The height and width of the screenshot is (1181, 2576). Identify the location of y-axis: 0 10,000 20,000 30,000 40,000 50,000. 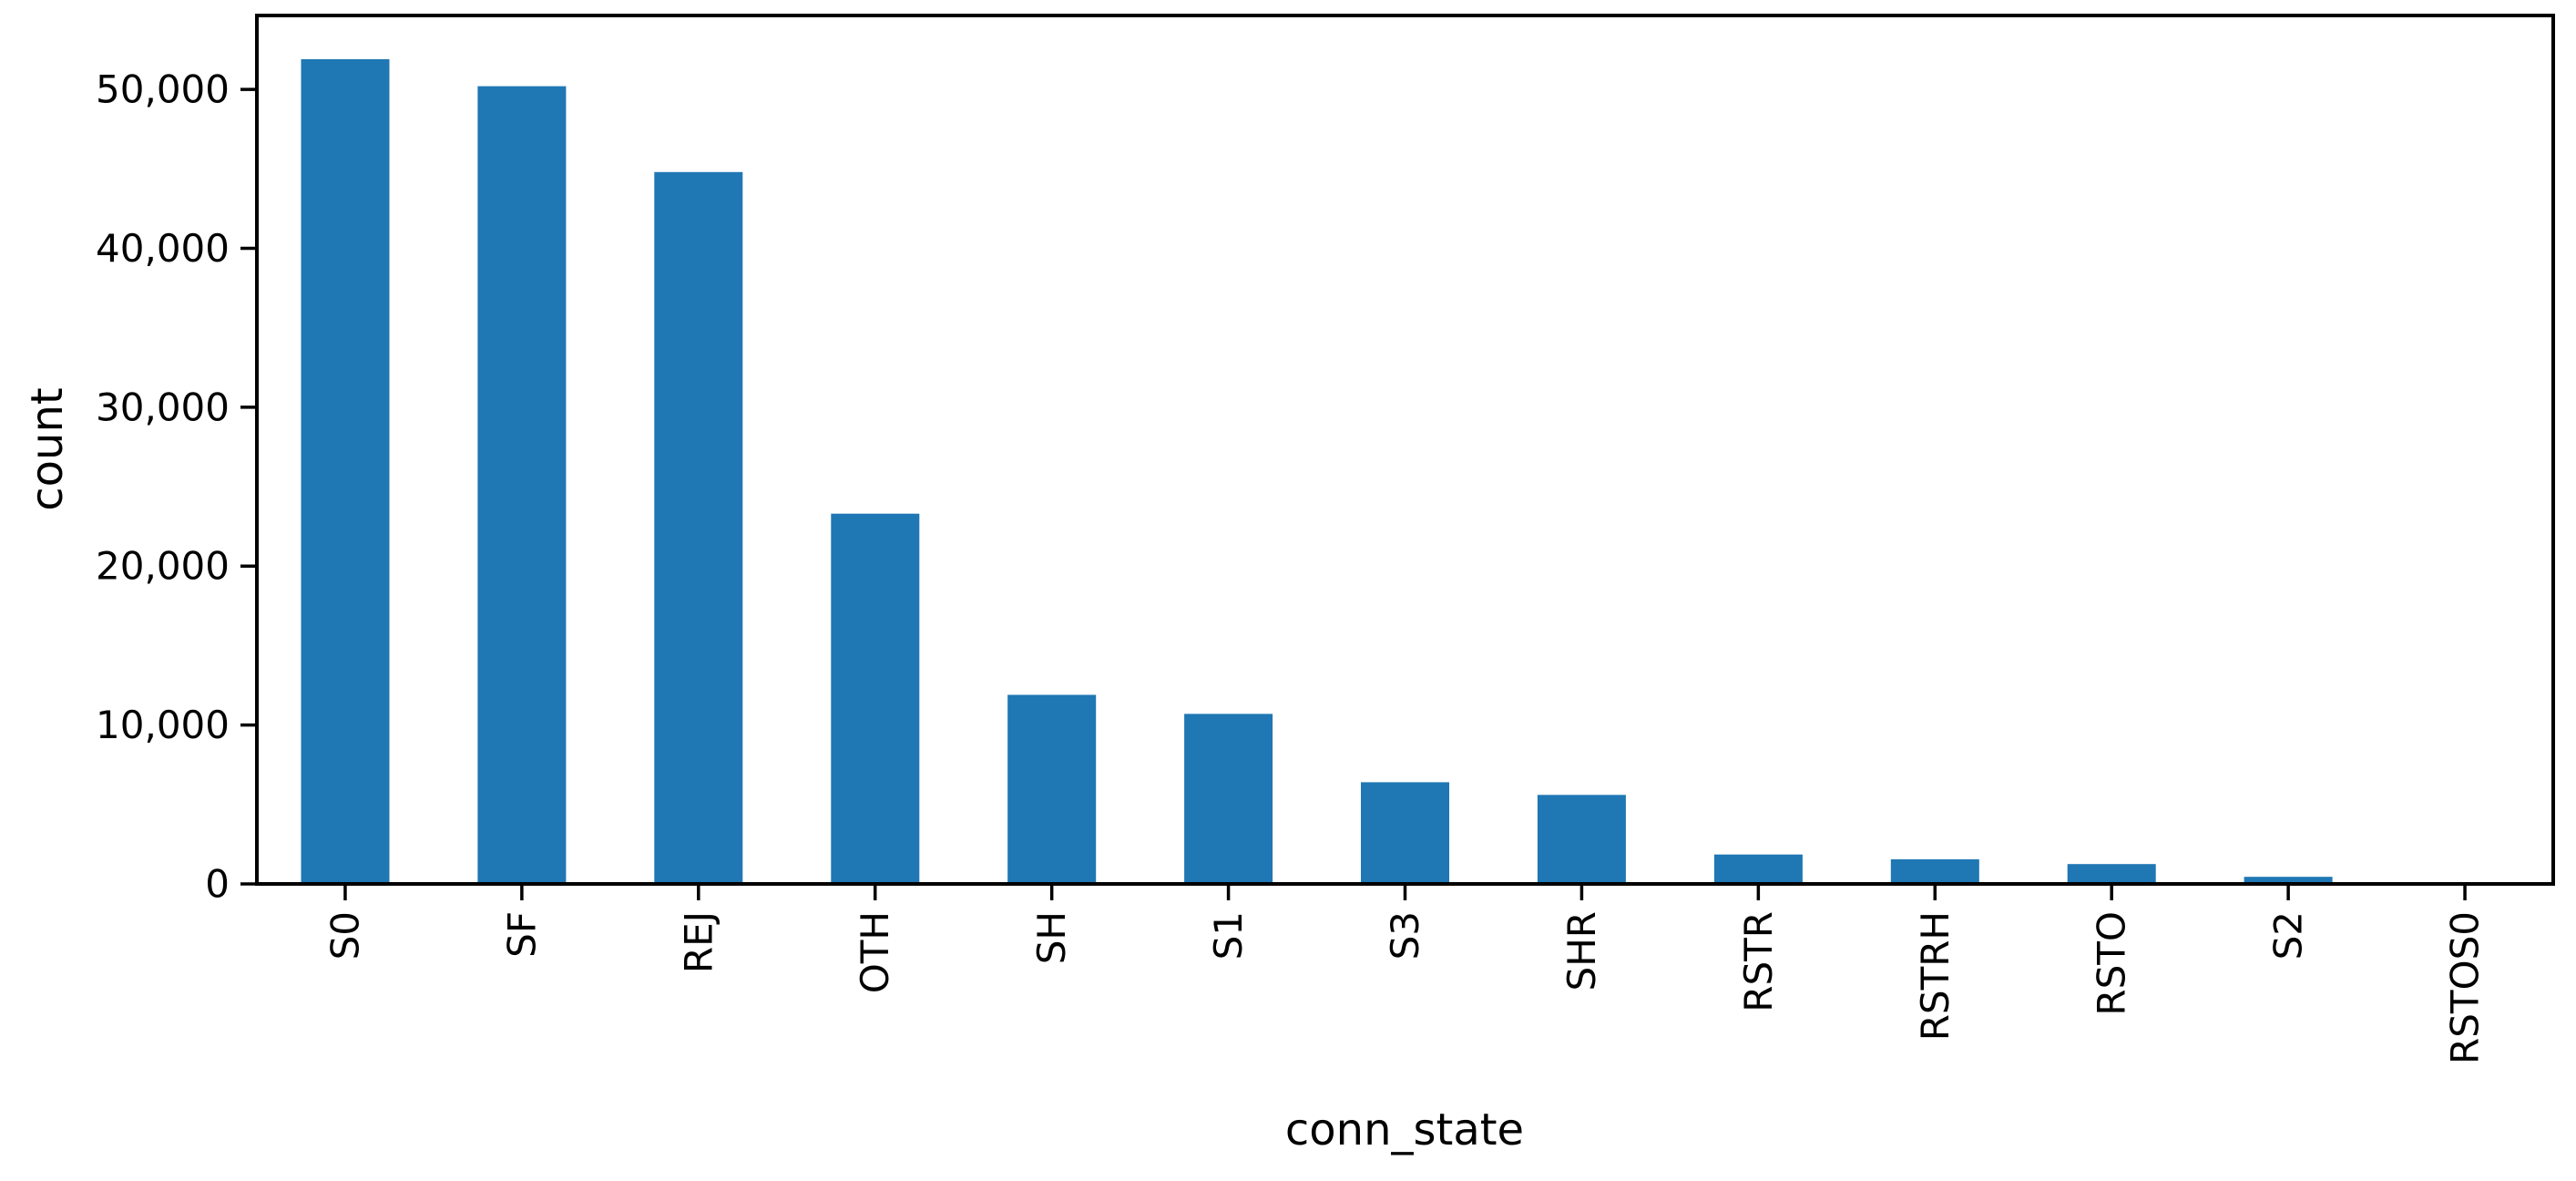
(176, 487).